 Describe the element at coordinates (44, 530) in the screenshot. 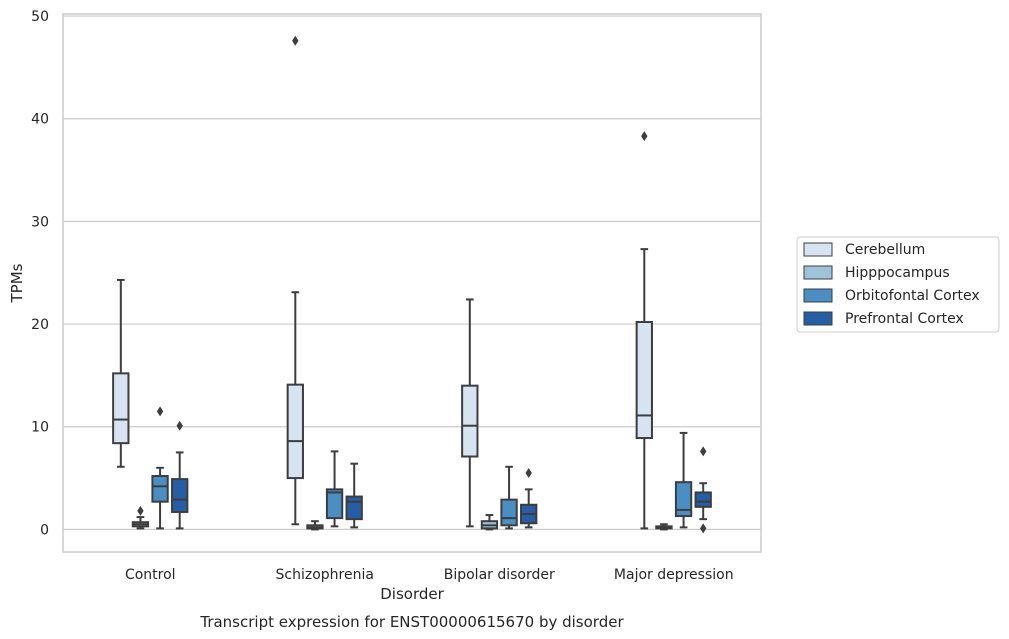

I see `y-tick-label: 0` at that location.